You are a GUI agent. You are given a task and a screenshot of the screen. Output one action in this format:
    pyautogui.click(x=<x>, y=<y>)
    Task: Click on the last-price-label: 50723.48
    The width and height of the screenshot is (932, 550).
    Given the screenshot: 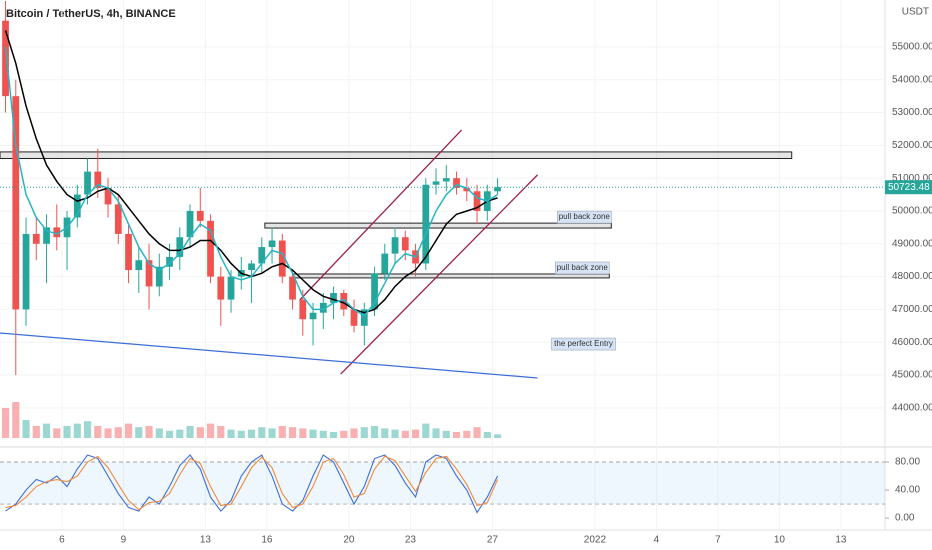 What is the action you would take?
    pyautogui.click(x=909, y=187)
    